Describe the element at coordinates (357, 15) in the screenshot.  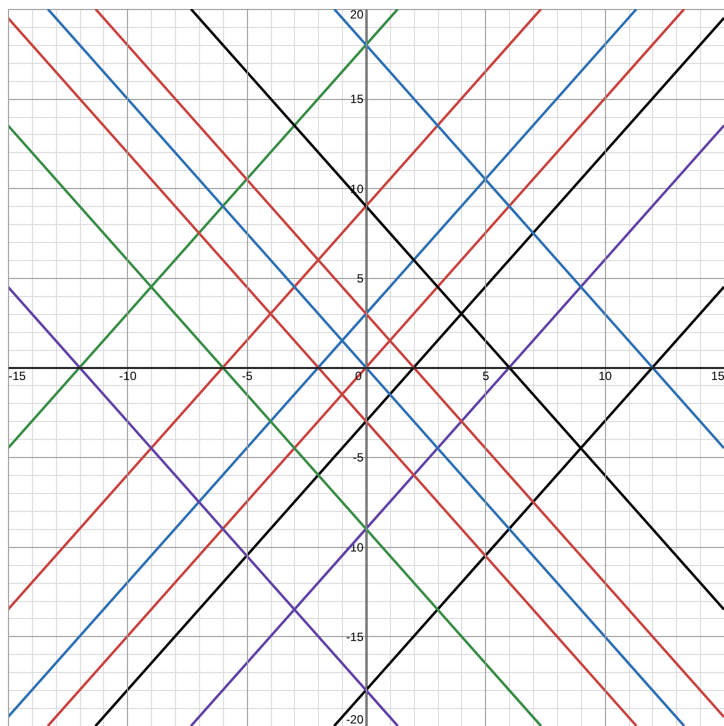
I see `y-tick-label: 20` at that location.